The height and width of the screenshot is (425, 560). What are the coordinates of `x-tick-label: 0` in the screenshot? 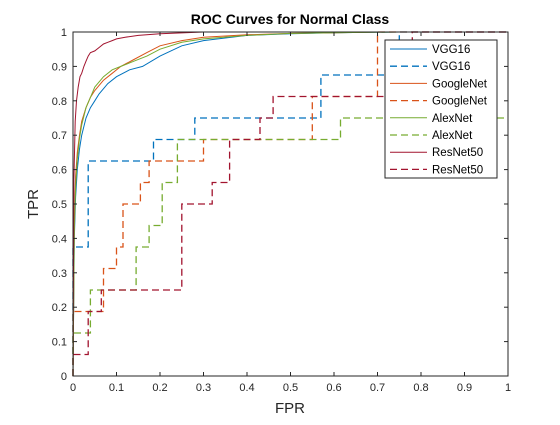 It's located at (73, 388).